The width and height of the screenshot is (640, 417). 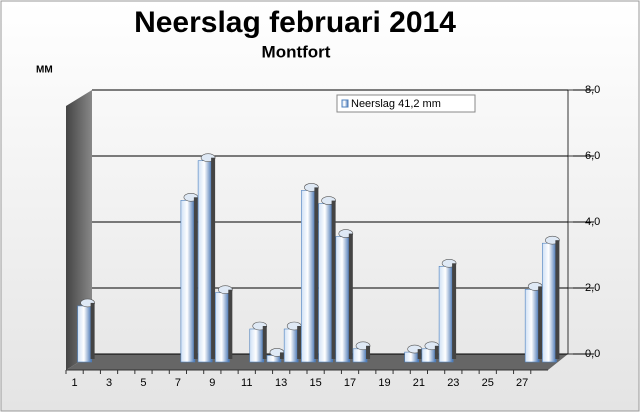 What do you see at coordinates (592, 354) in the screenshot?
I see `y-tick-label: 0,0` at bounding box center [592, 354].